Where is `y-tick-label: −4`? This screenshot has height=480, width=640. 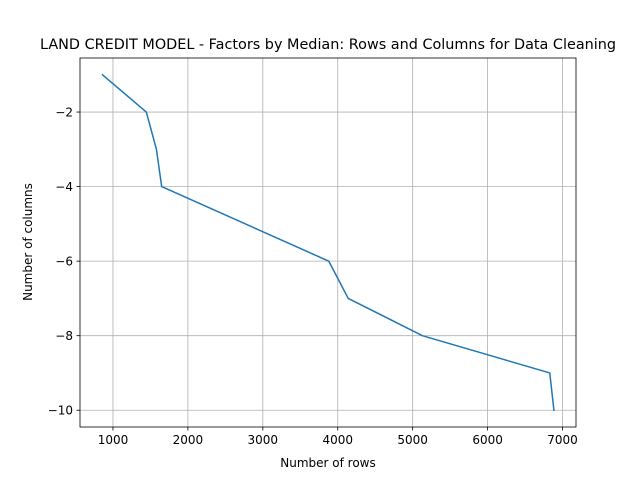
y-tick-label: −4 is located at coordinates (64, 187).